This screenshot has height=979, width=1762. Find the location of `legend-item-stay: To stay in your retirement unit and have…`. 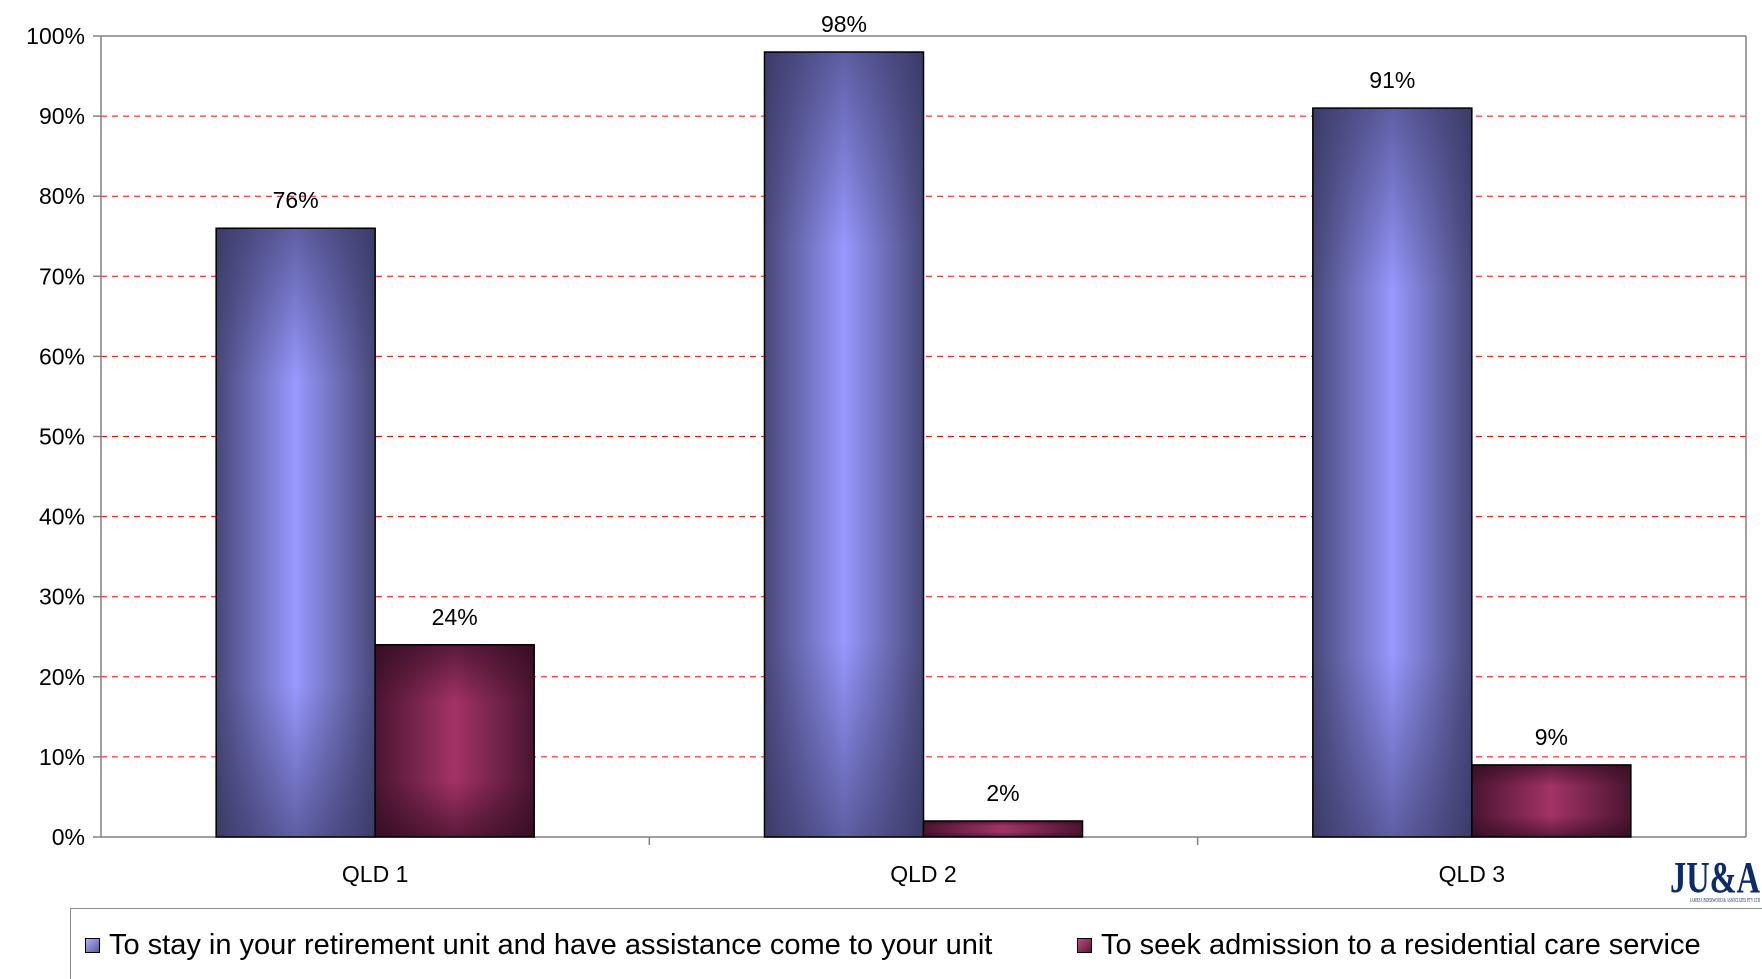

legend-item-stay: To stay in your retirement unit and have… is located at coordinates (538, 945).